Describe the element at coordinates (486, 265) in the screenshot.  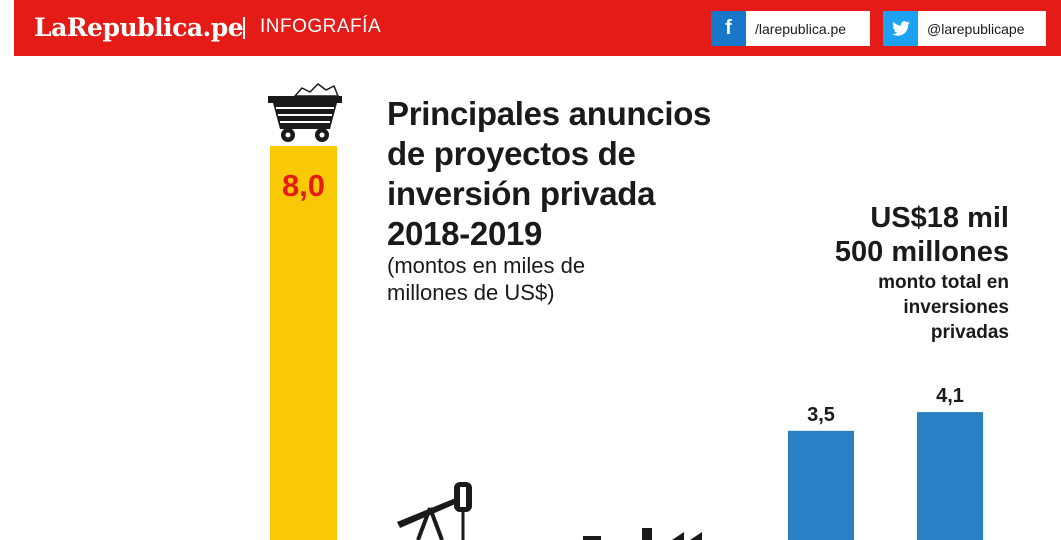
I see `subtitle-line: (montos en miles de` at that location.